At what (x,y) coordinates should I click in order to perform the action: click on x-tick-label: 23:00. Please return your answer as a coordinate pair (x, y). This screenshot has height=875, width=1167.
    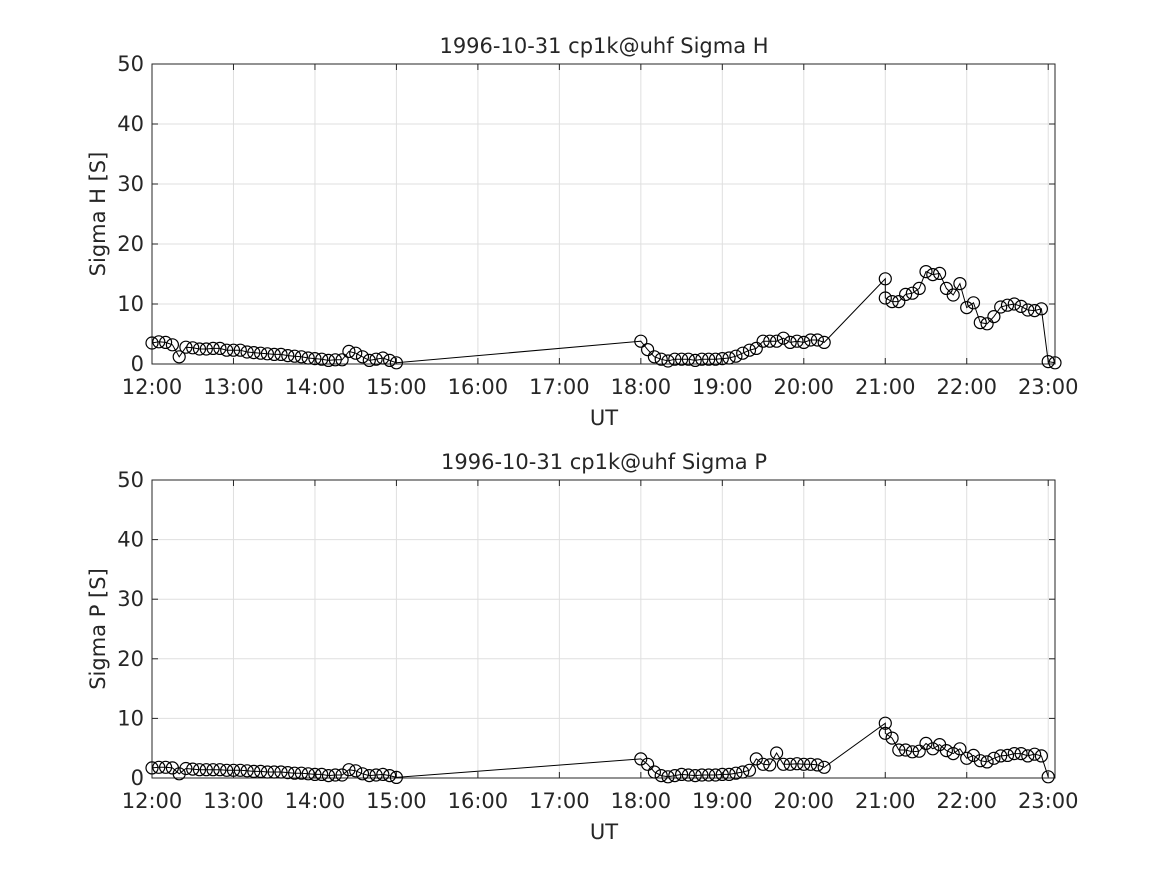
    Looking at the image, I should click on (1048, 387).